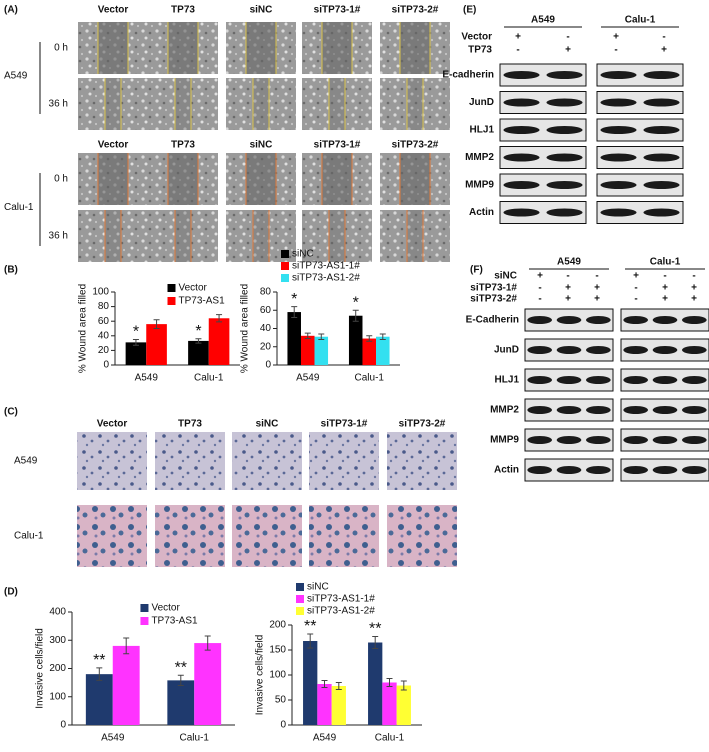 This screenshot has width=709, height=752. Describe the element at coordinates (303, 254) in the screenshot. I see `legend-label: siNC` at that location.